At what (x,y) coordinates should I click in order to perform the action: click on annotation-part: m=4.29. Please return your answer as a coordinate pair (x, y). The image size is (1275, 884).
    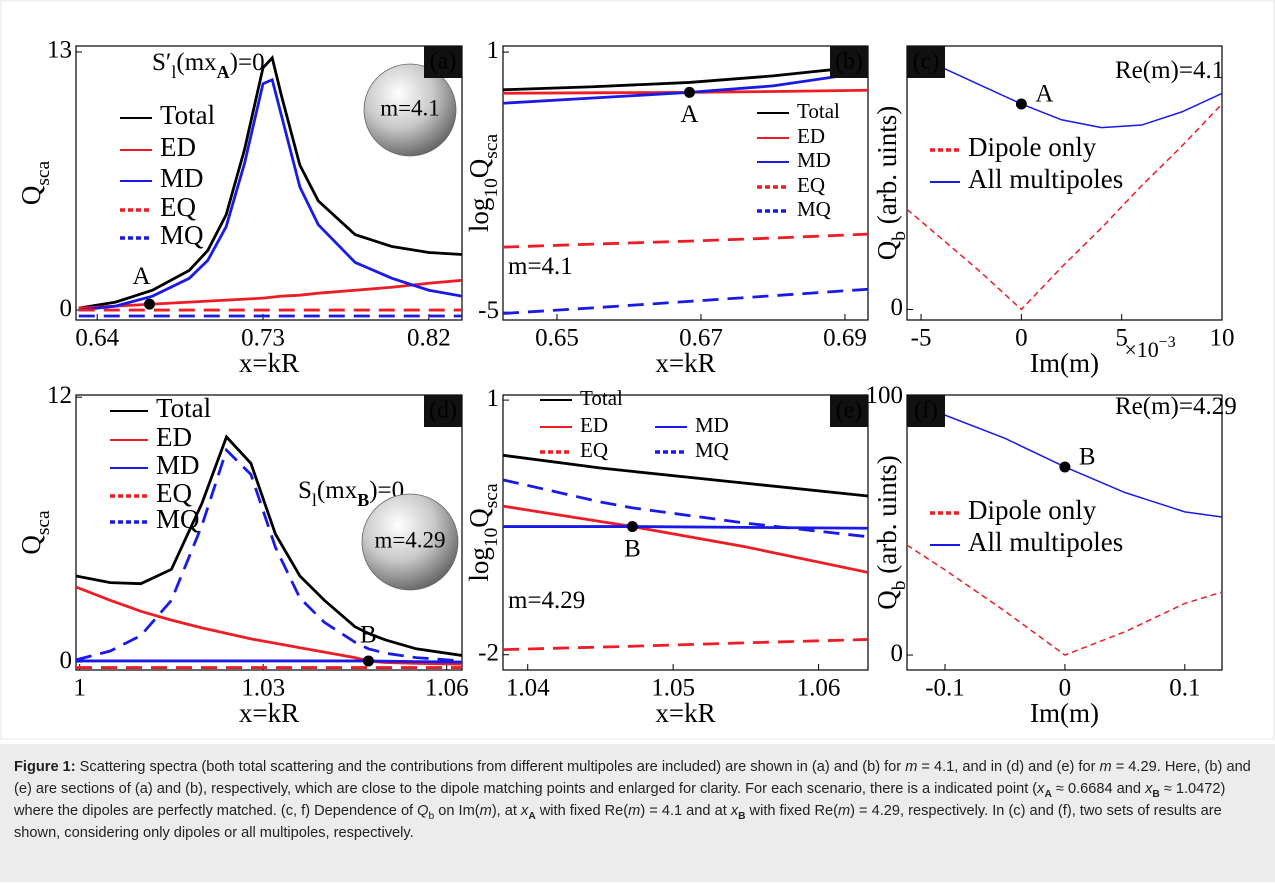
    Looking at the image, I should click on (546, 600).